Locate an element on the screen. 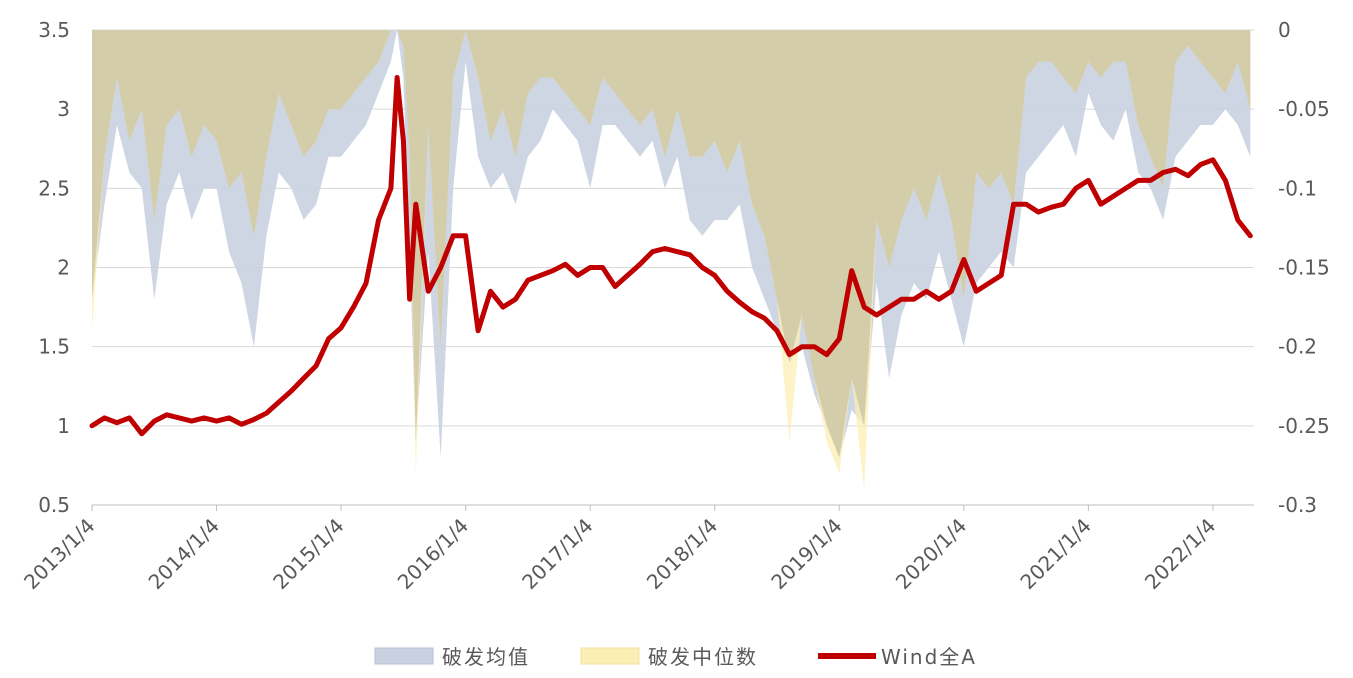 The width and height of the screenshot is (1353, 678). y-left-tick-label: 2 is located at coordinates (63, 268).